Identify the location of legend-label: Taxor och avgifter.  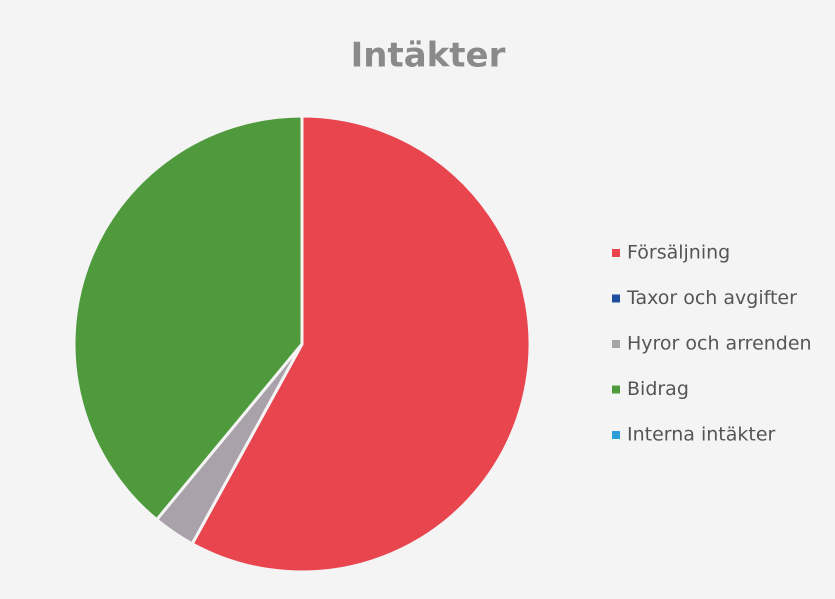
(711, 298).